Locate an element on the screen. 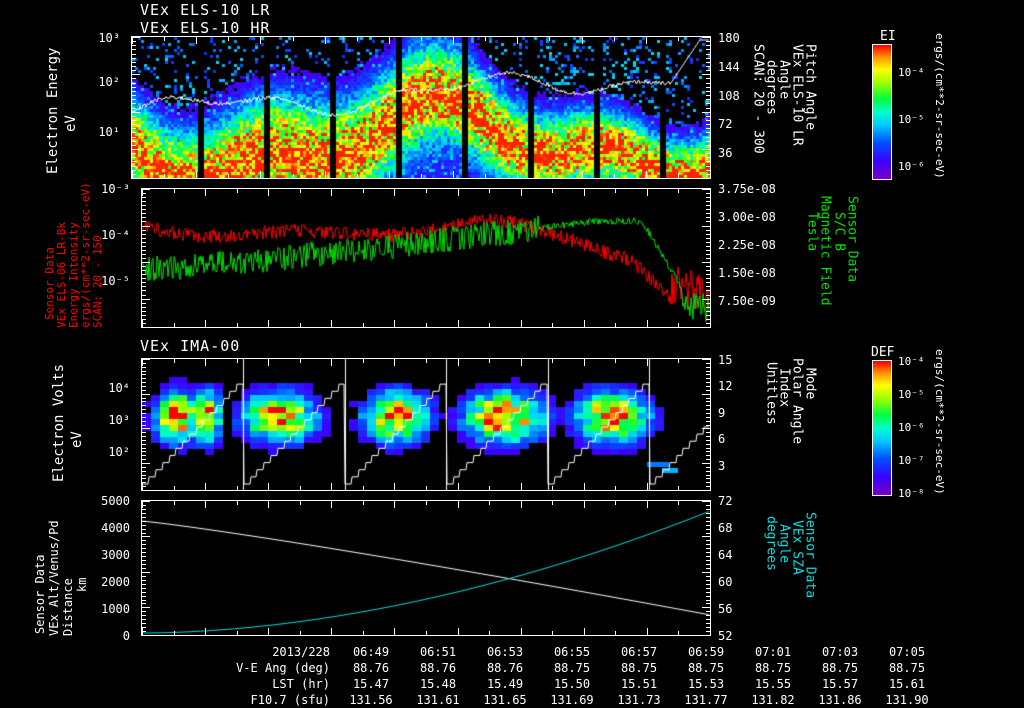 The height and width of the screenshot is (708, 1024). table-cell: 15.47 is located at coordinates (371, 684).